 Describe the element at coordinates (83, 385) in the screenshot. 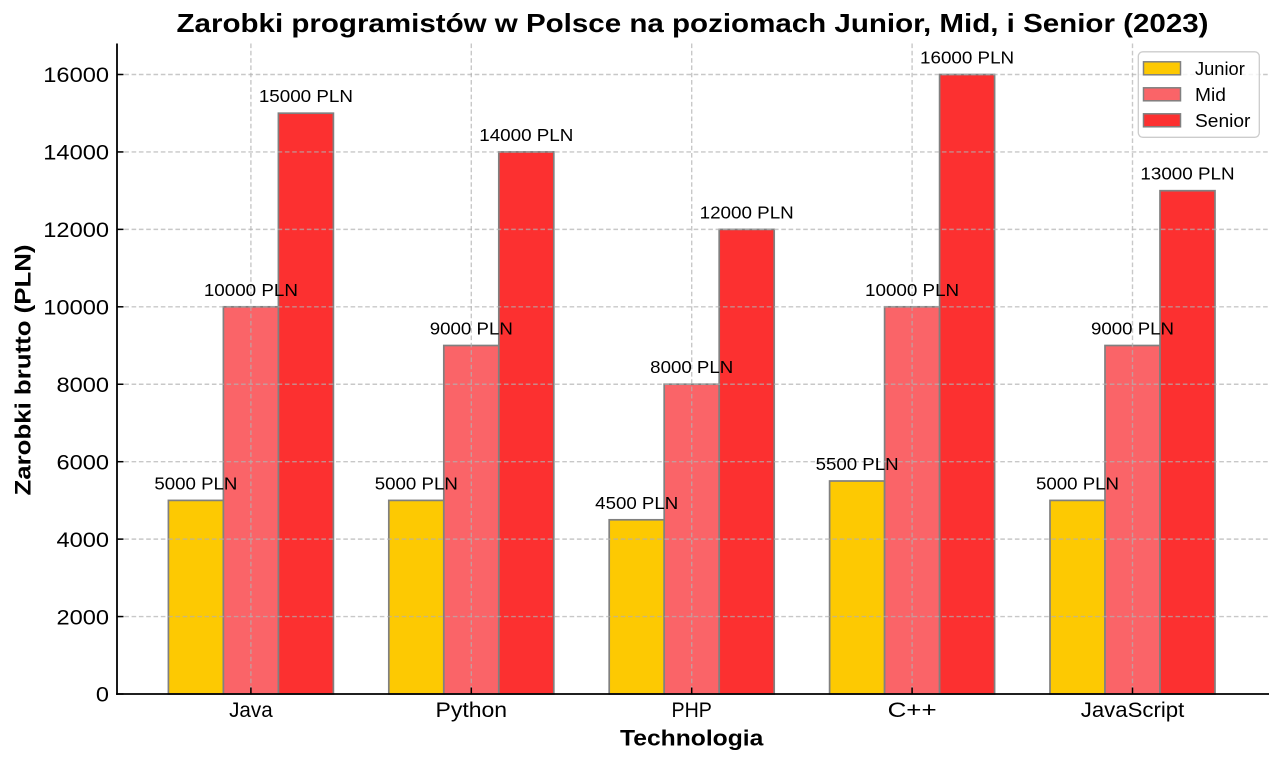

I see `svg-text: 8000` at that location.